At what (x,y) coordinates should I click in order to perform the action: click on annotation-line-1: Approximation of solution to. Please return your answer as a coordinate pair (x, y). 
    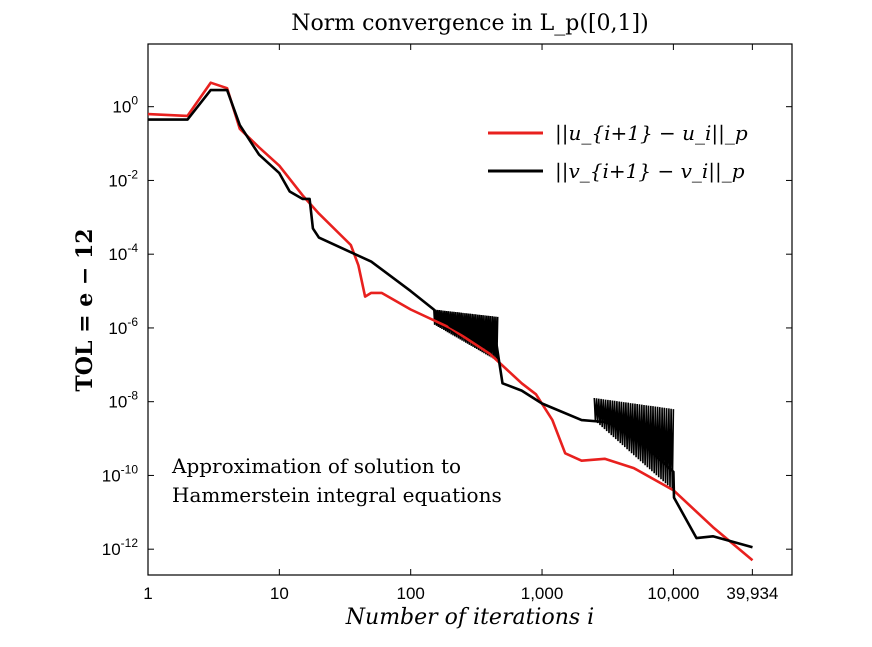
    Looking at the image, I should click on (316, 466).